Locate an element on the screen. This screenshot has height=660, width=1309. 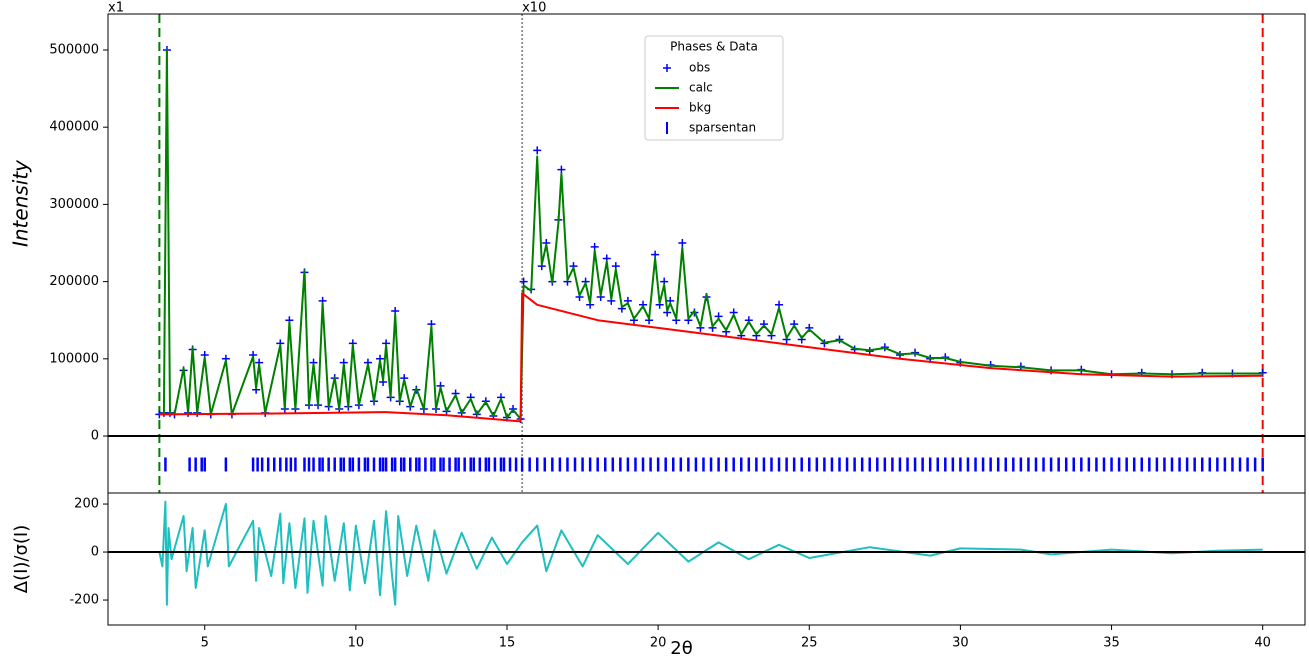
x-tick-label: 30 is located at coordinates (960, 643).